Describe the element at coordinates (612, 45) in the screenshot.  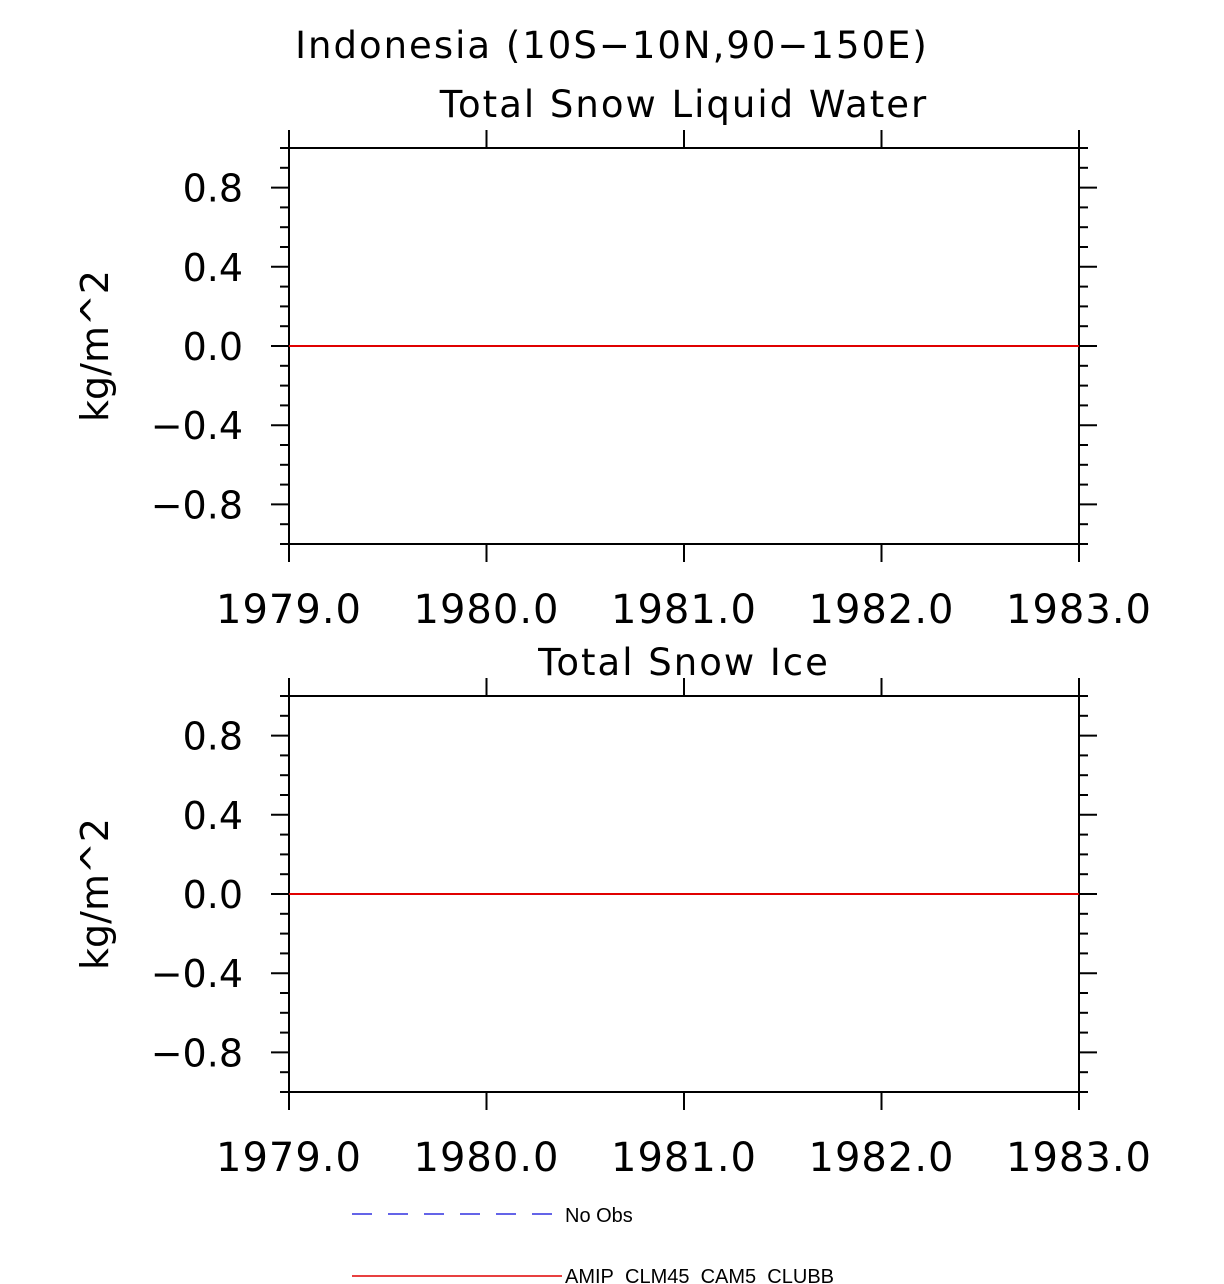
I see `figure-title: Indonesia (10S−10N,90−150E)` at that location.